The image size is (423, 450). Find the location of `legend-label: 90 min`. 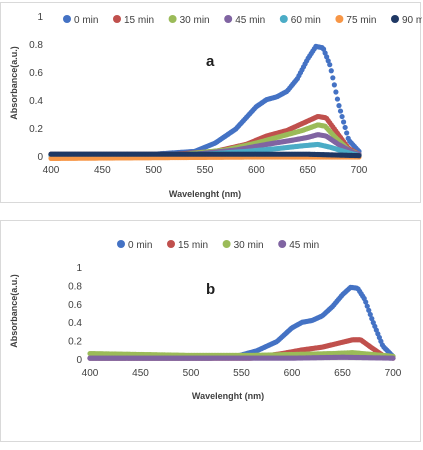

legend-label: 90 min is located at coordinates (412, 20).